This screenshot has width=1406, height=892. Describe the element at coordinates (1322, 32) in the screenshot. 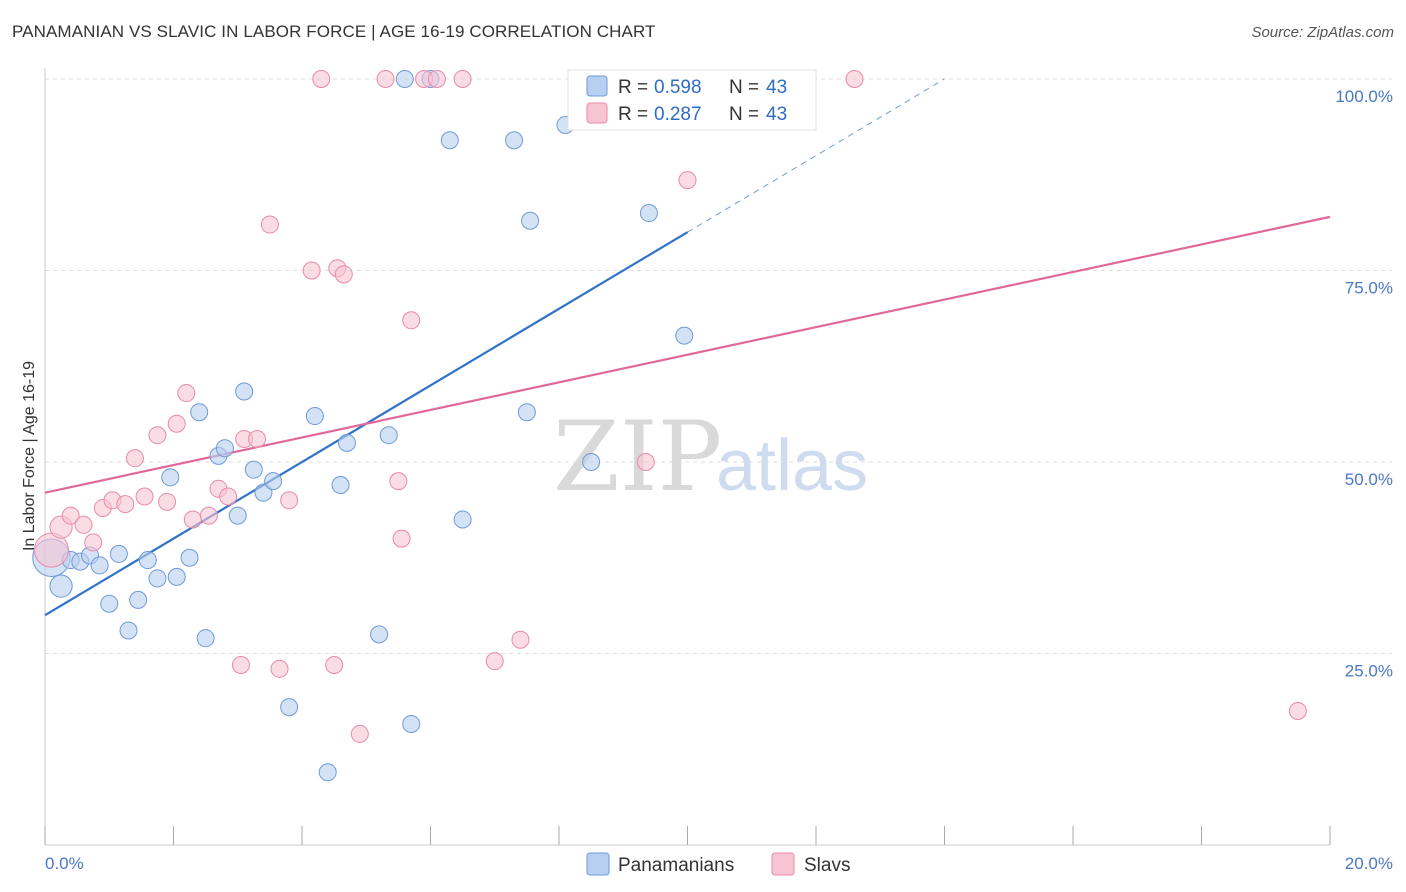

I see `source-label: Source: ZipAtlas.com` at that location.